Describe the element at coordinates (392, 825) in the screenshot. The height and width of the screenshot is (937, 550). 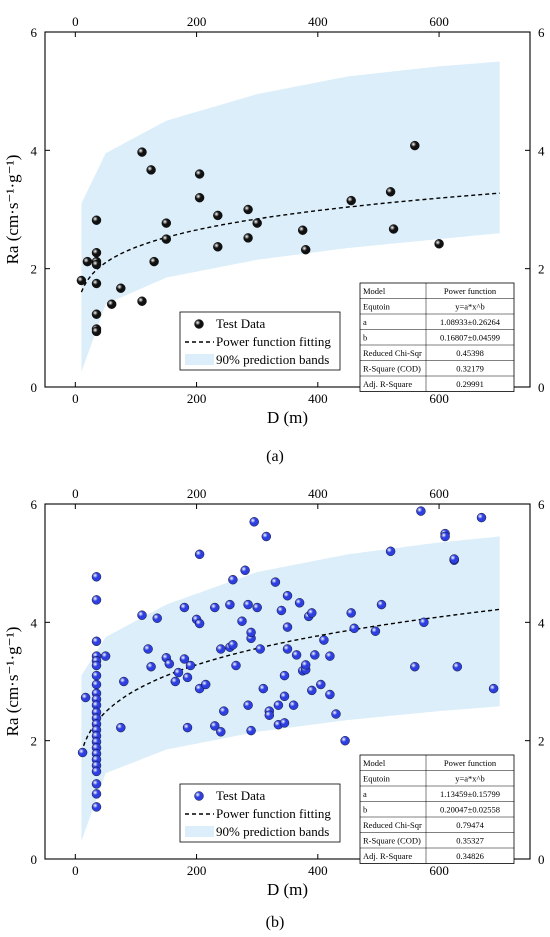
I see `stats-table-cell: Reduced Chi-Sqr` at that location.